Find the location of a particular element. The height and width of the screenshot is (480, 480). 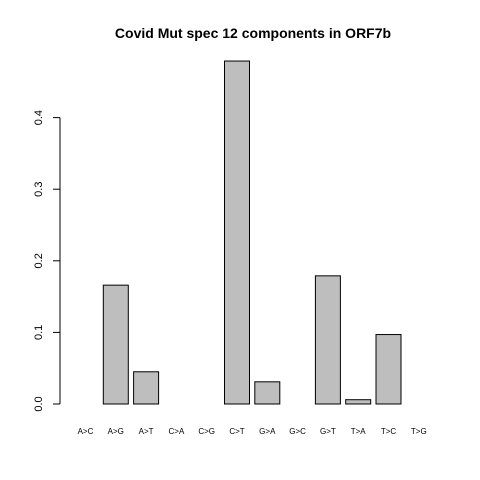

x-tick-label: T>A is located at coordinates (359, 431).